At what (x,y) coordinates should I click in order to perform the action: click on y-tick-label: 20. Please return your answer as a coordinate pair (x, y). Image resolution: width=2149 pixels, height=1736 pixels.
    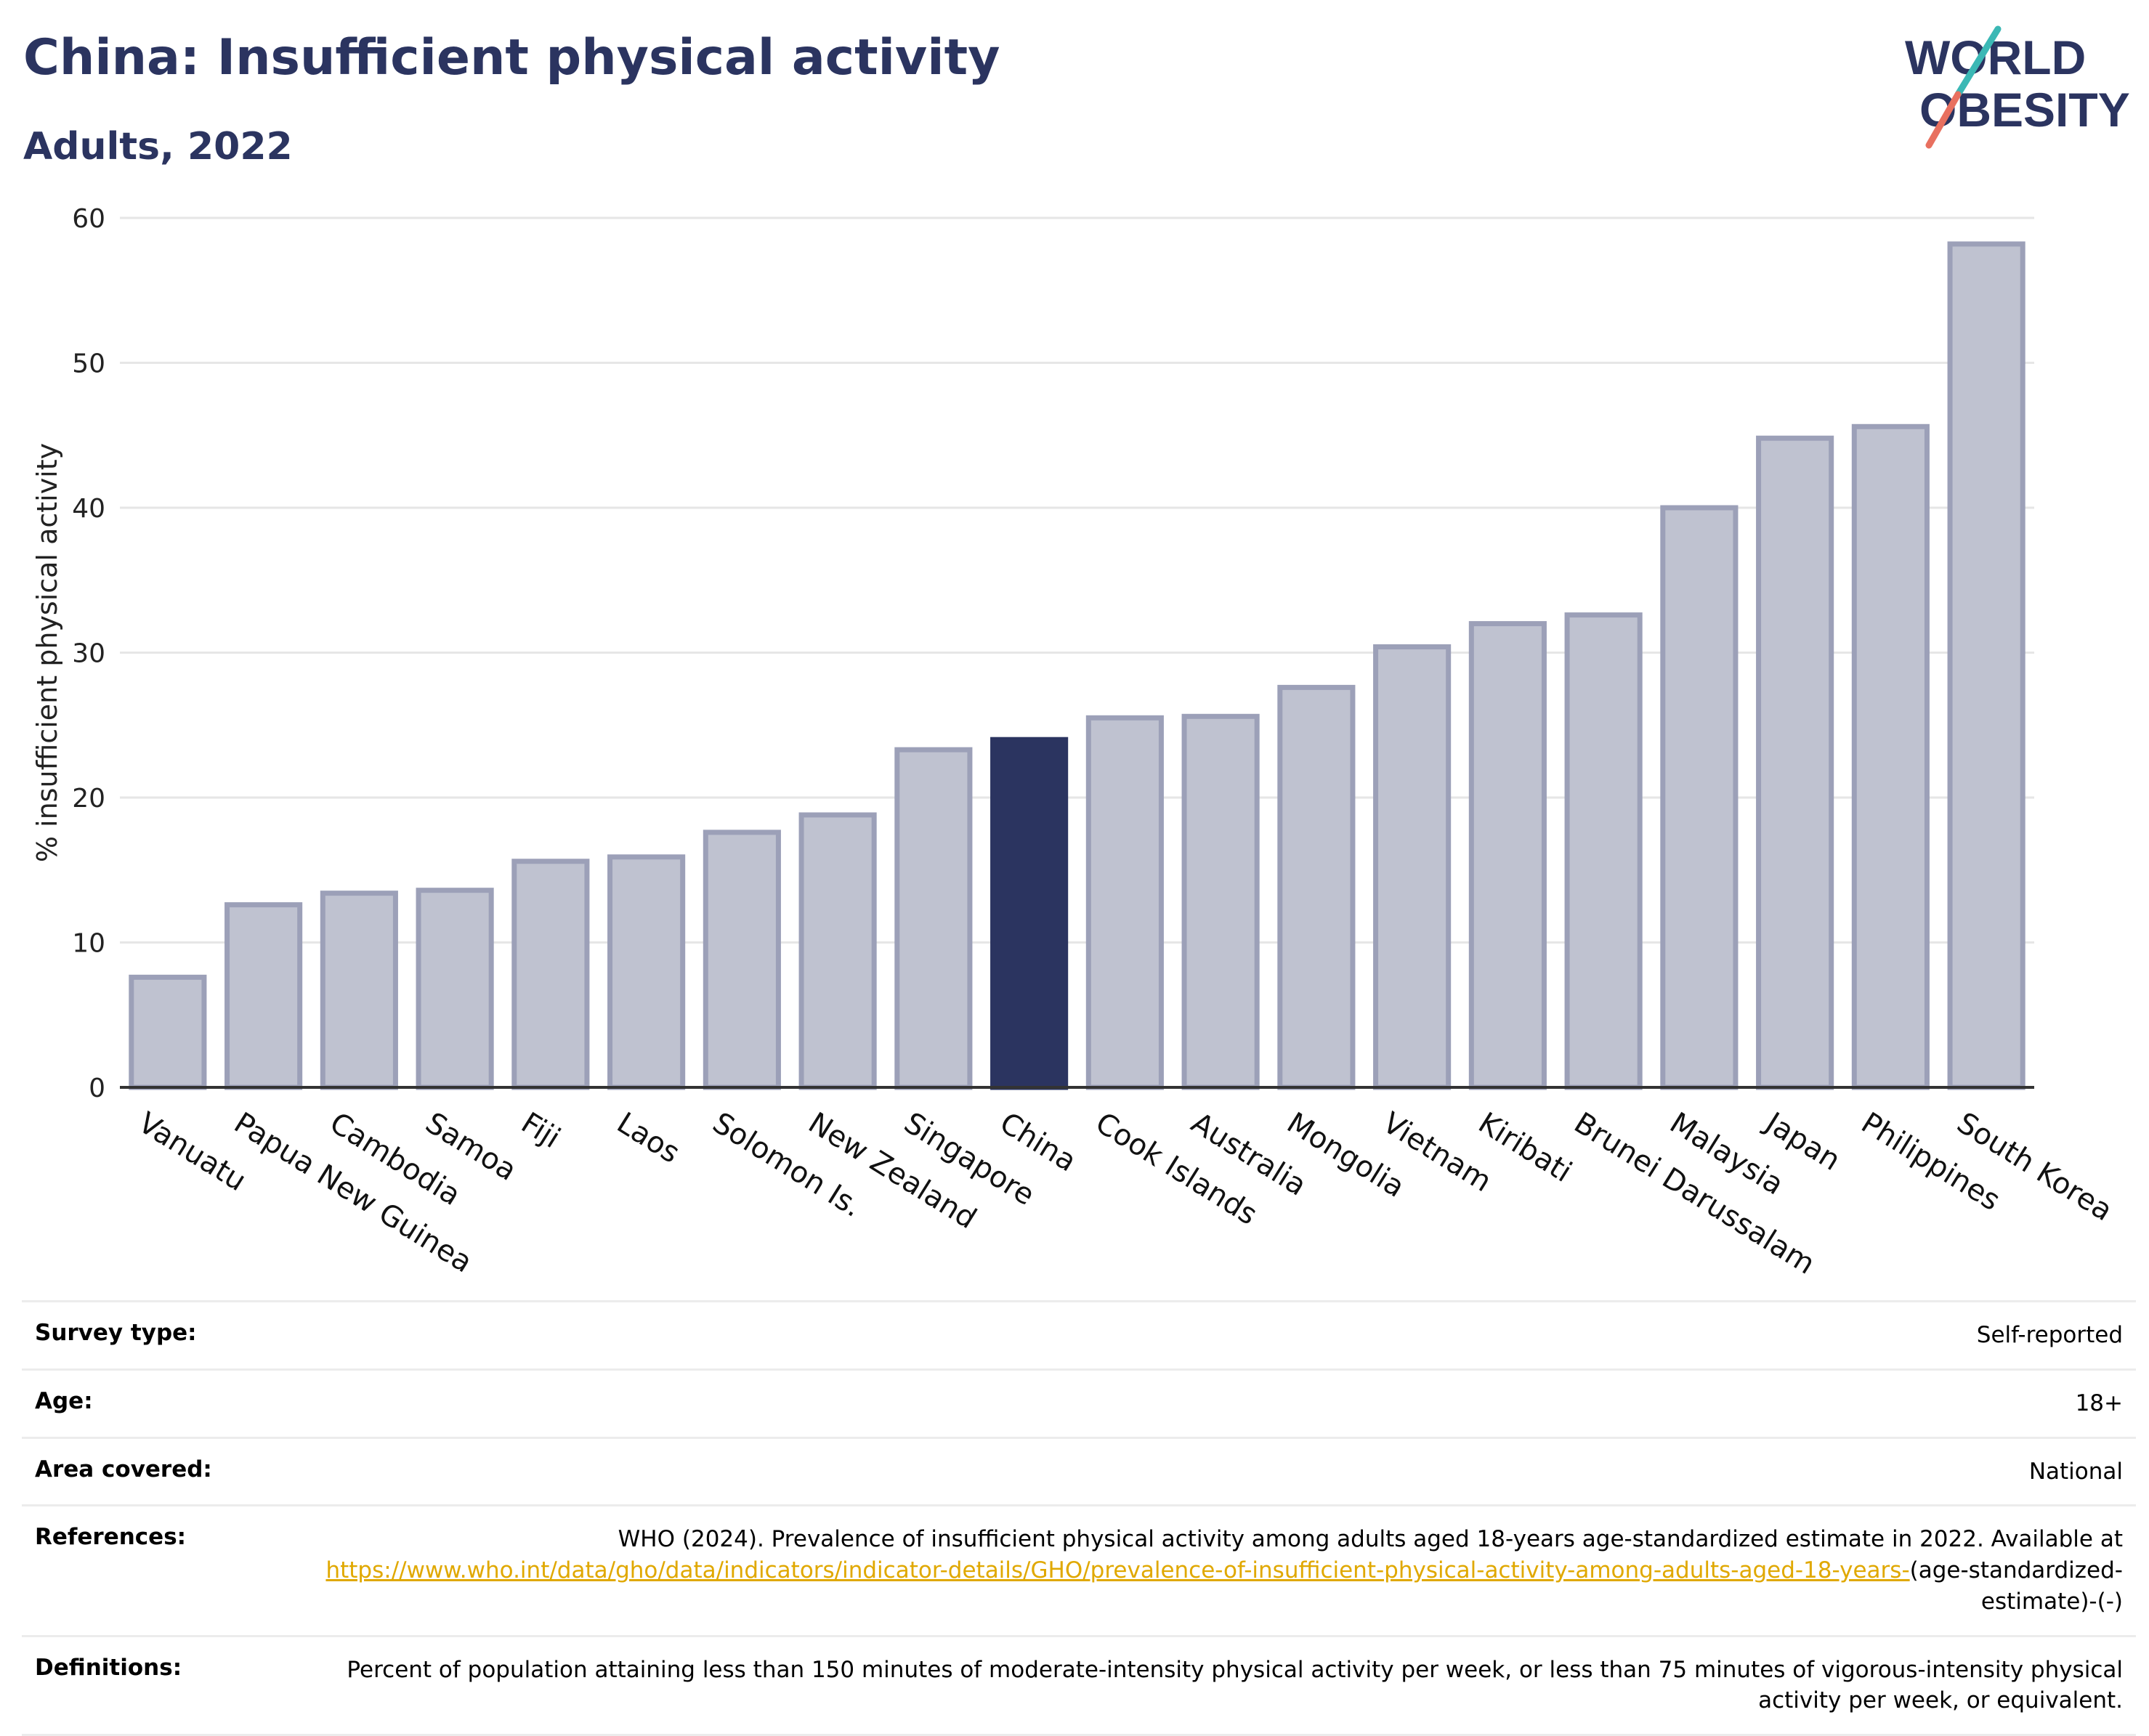
    Looking at the image, I should click on (88, 799).